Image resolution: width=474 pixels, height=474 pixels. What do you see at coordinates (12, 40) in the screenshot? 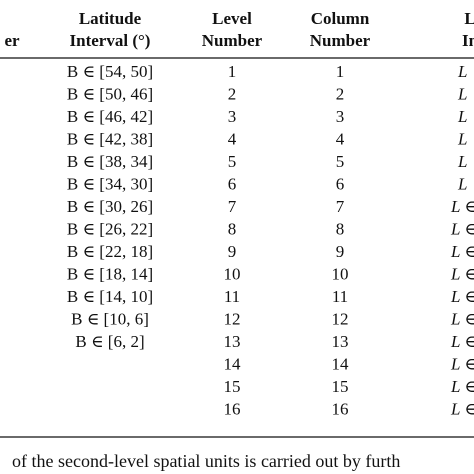
I see `column-header: er` at bounding box center [12, 40].